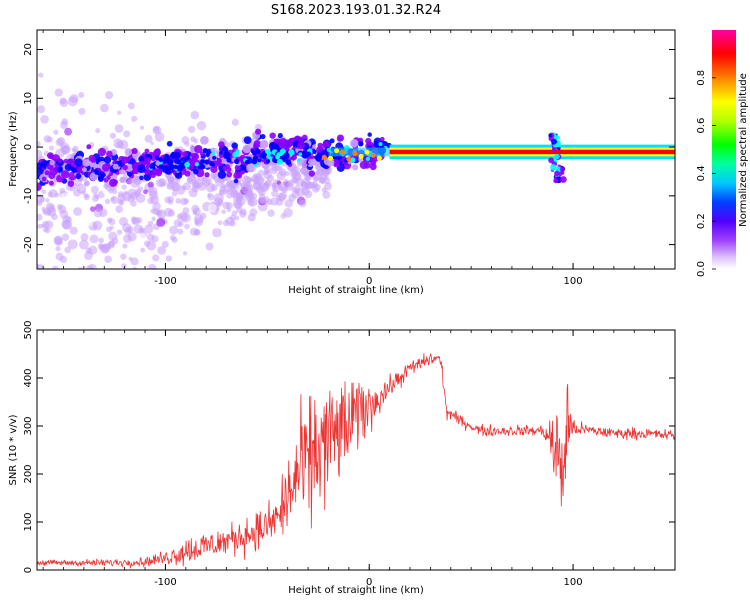 This screenshot has height=600, width=750. Describe the element at coordinates (13, 449) in the screenshot. I see `snr-y-axis-label: SNR (10 * v/v)` at that location.